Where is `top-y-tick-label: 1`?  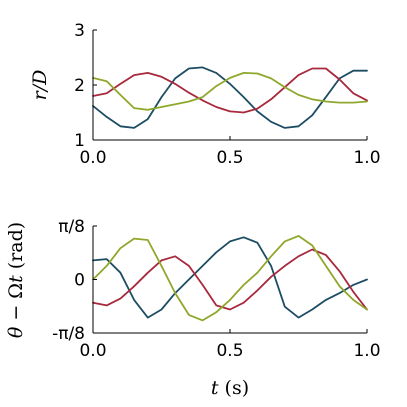 top-y-tick-label: 1 is located at coordinates (79, 141).